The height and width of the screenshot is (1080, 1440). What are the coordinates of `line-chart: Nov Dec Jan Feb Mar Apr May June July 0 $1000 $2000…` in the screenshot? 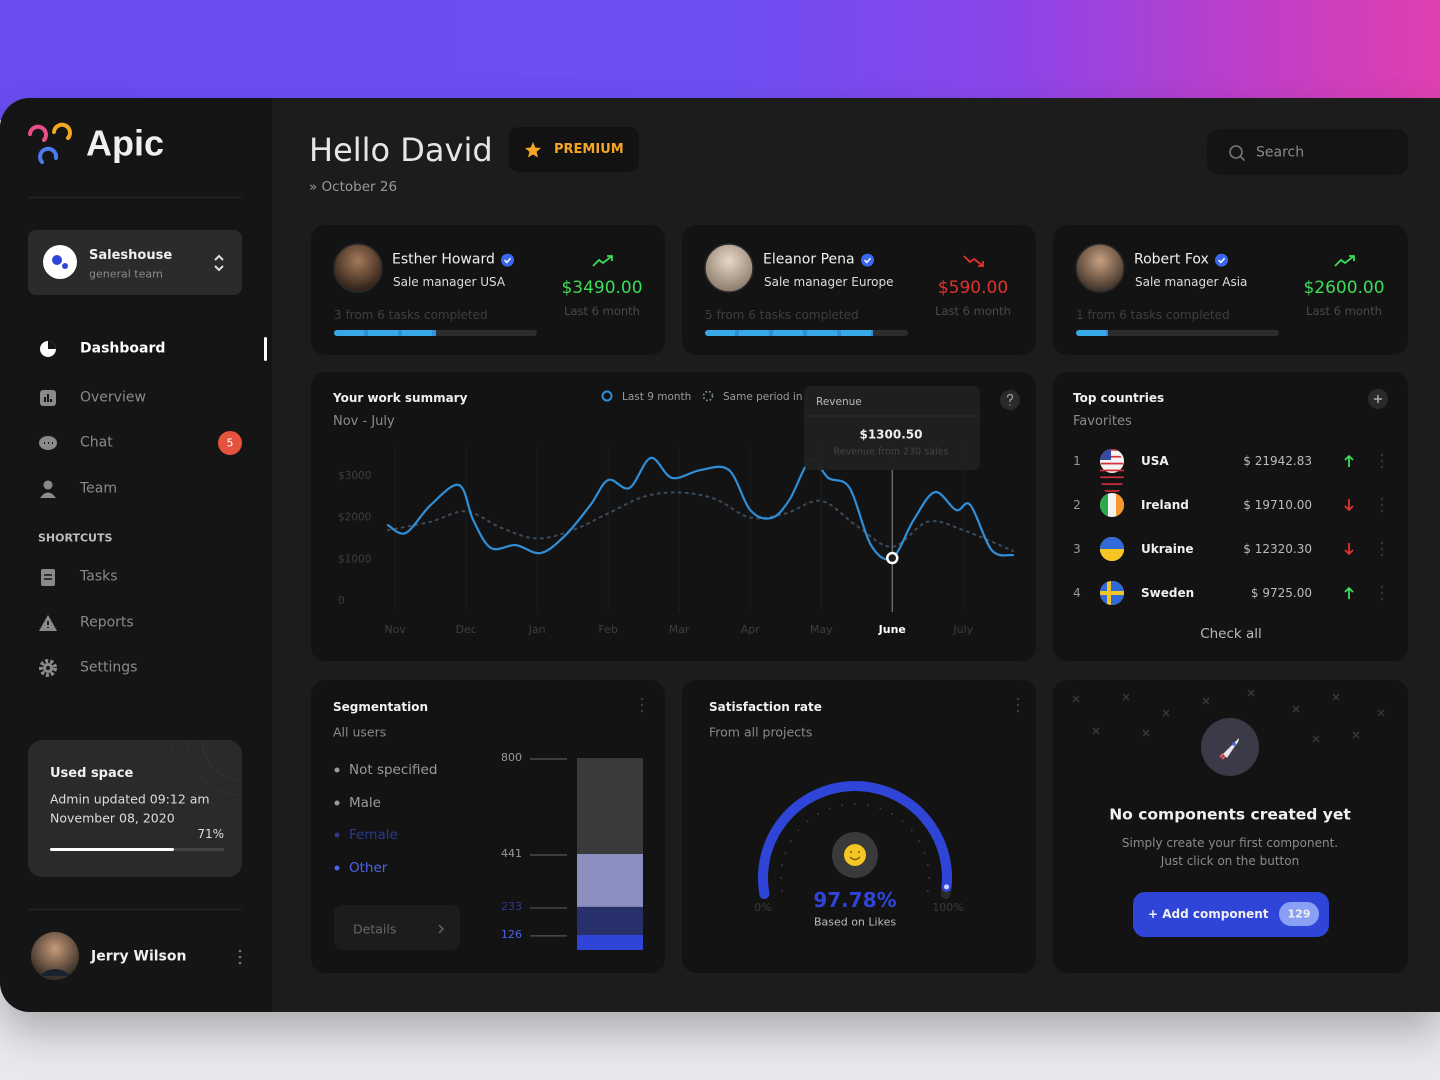 It's located at (679, 511).